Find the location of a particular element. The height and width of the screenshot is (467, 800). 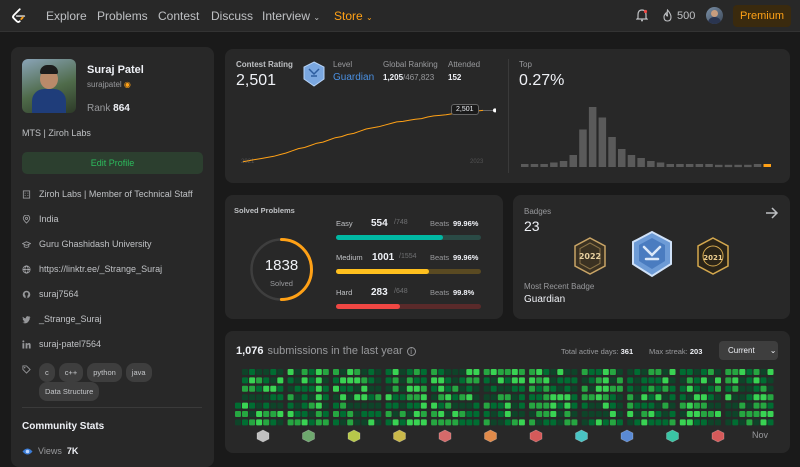

annual-badge-2021-icon: 2021 is located at coordinates (713, 256).